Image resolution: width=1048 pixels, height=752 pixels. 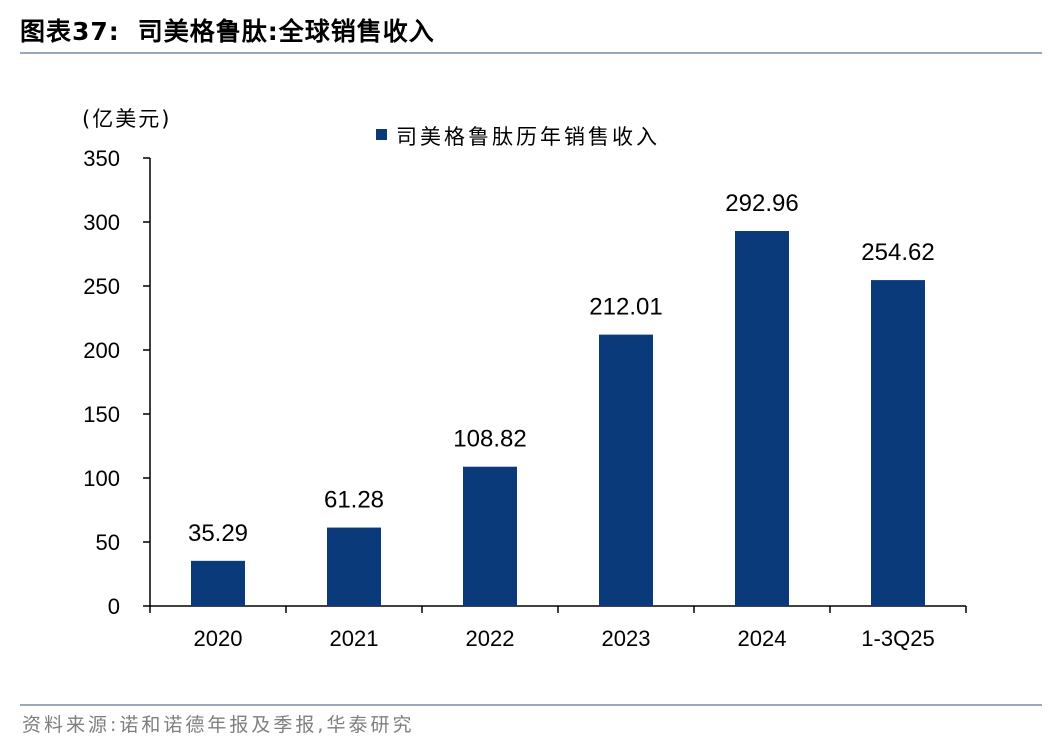 What do you see at coordinates (564, 638) in the screenshot?
I see `x-tick-labels: 2020 2021 2022 2023 2024 1-3Q25` at bounding box center [564, 638].